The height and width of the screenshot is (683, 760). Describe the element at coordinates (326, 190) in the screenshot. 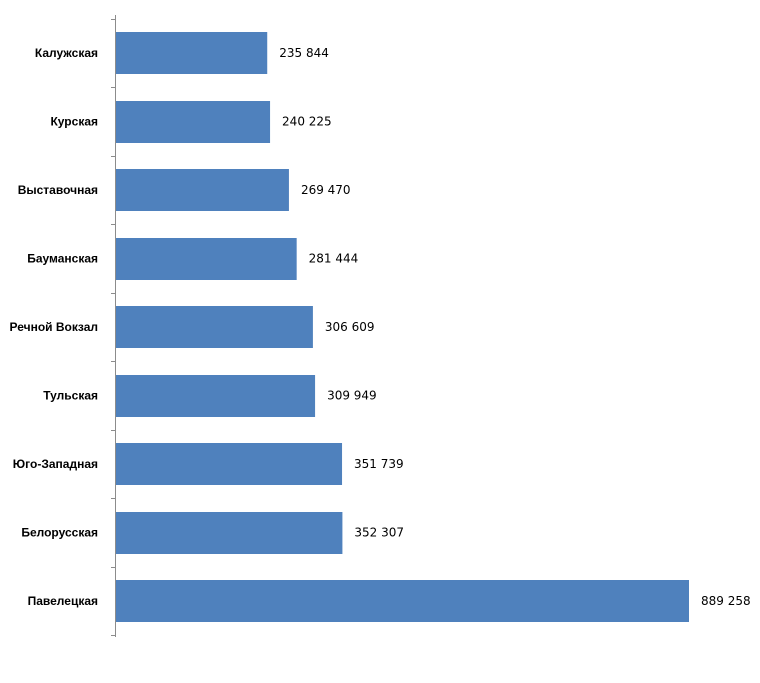

I see `value-label: 269 470` at that location.